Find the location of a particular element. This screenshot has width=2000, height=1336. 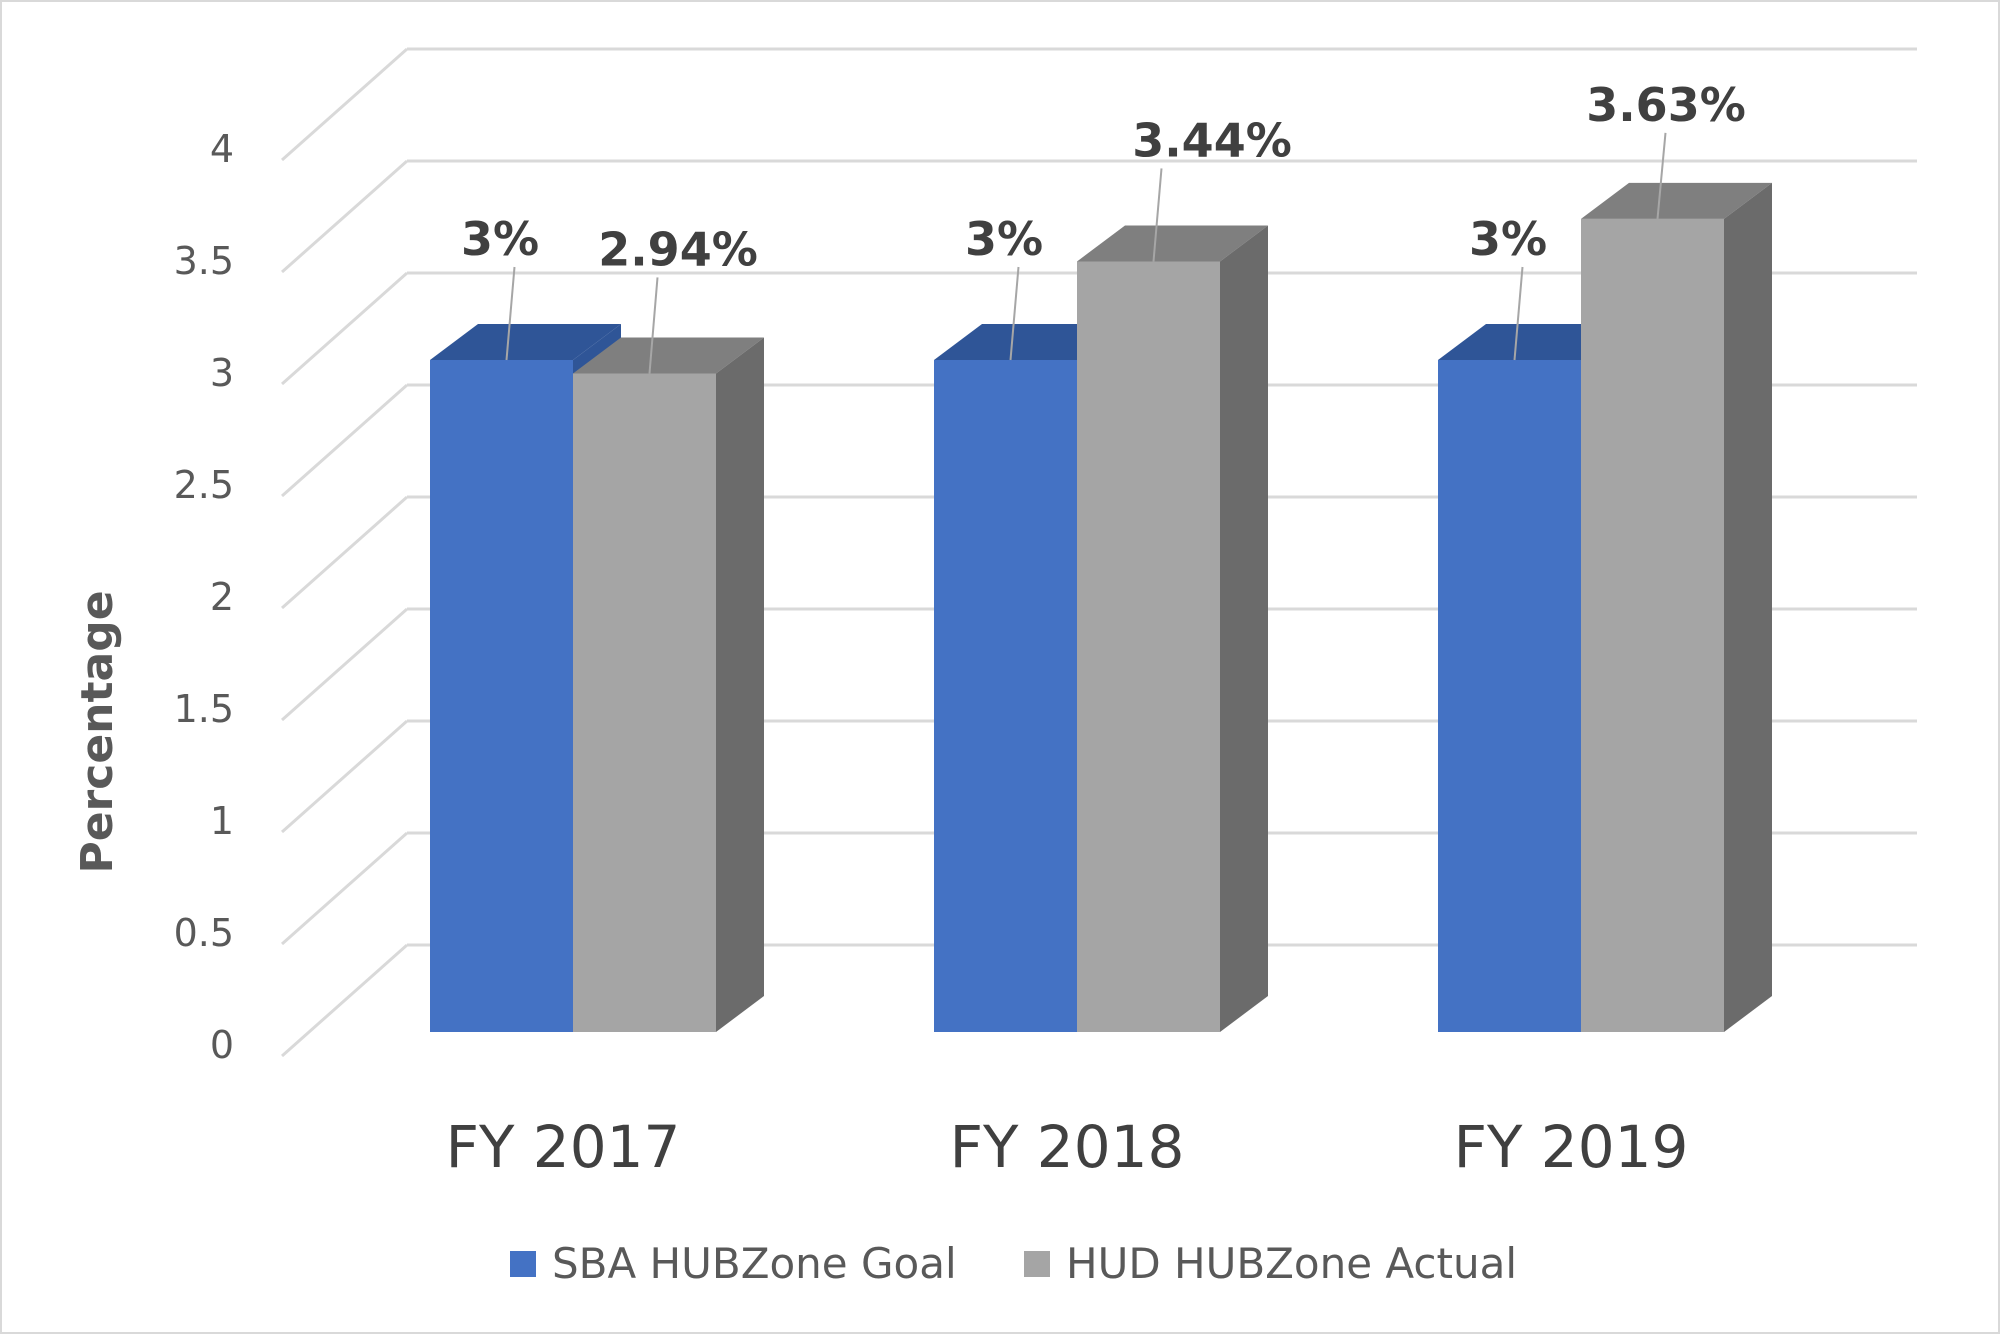

y-tick-label: 1 is located at coordinates (222, 821).